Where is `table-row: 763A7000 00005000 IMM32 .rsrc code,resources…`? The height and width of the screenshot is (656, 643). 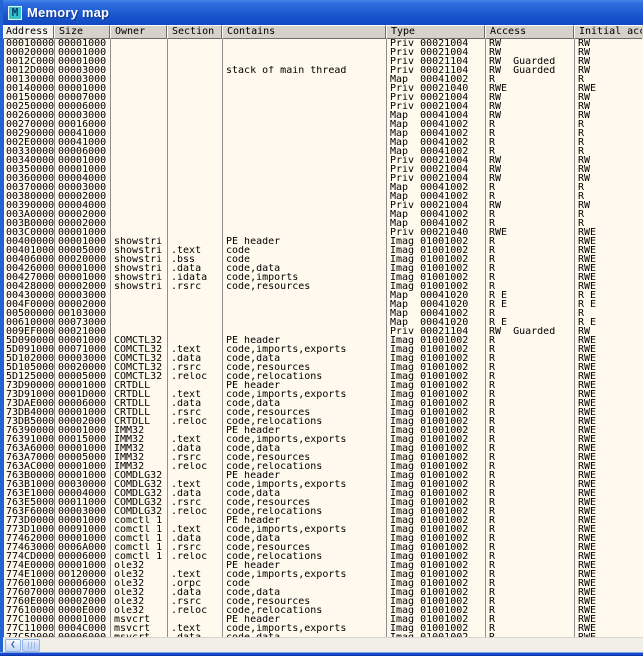 table-row: 763A7000 00005000 IMM32 .rsrc code,resources… is located at coordinates (323, 457).